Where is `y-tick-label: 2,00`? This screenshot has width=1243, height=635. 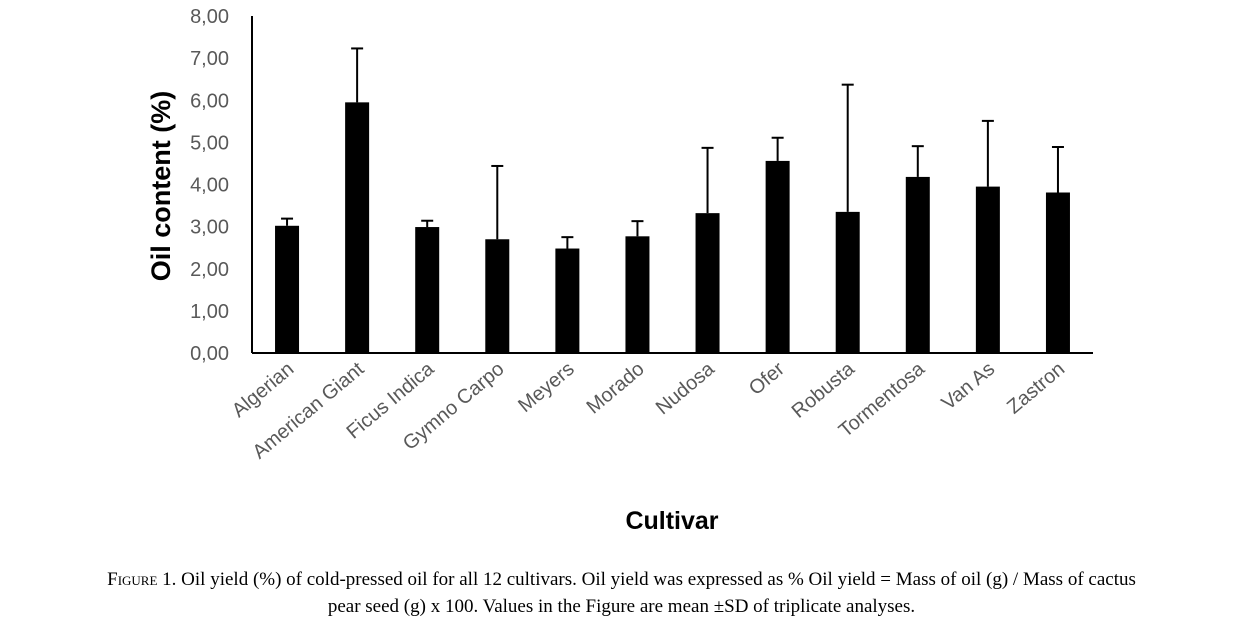
y-tick-label: 2,00 is located at coordinates (209, 270).